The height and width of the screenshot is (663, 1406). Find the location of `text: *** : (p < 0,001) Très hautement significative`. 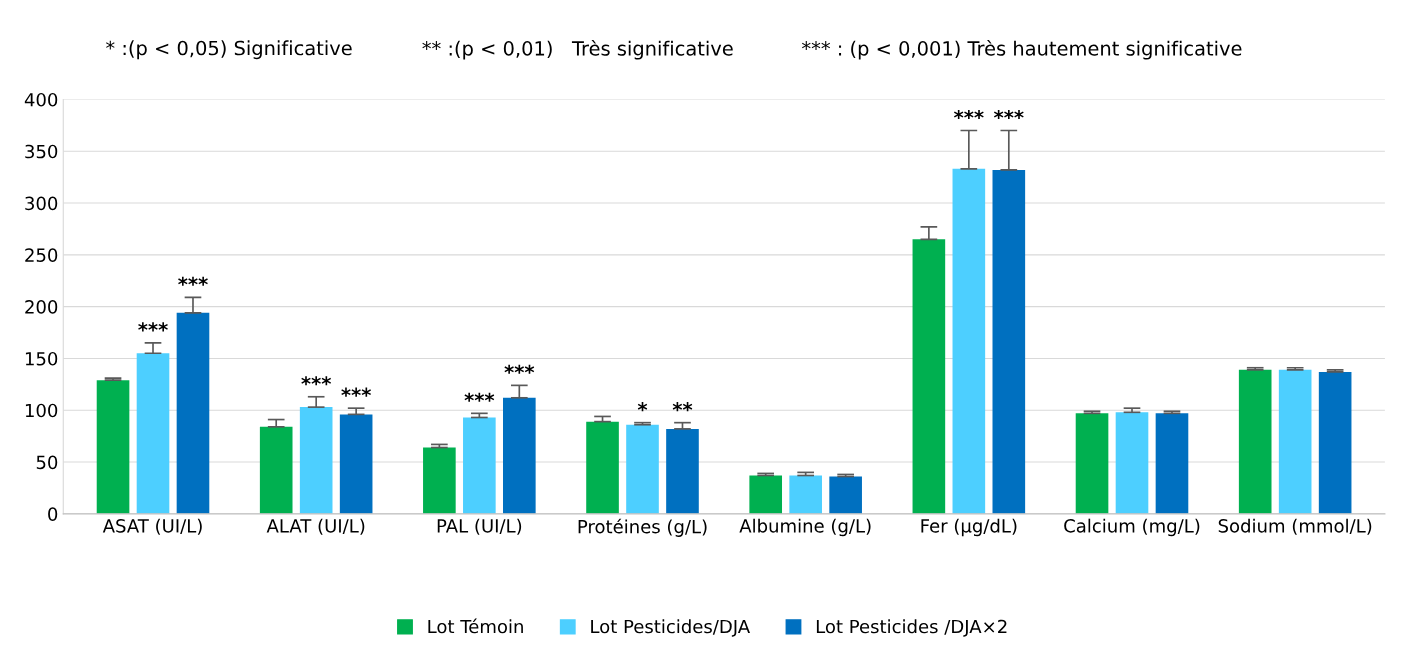

text: *** : (p < 0,001) Très hautement significative is located at coordinates (1022, 49).